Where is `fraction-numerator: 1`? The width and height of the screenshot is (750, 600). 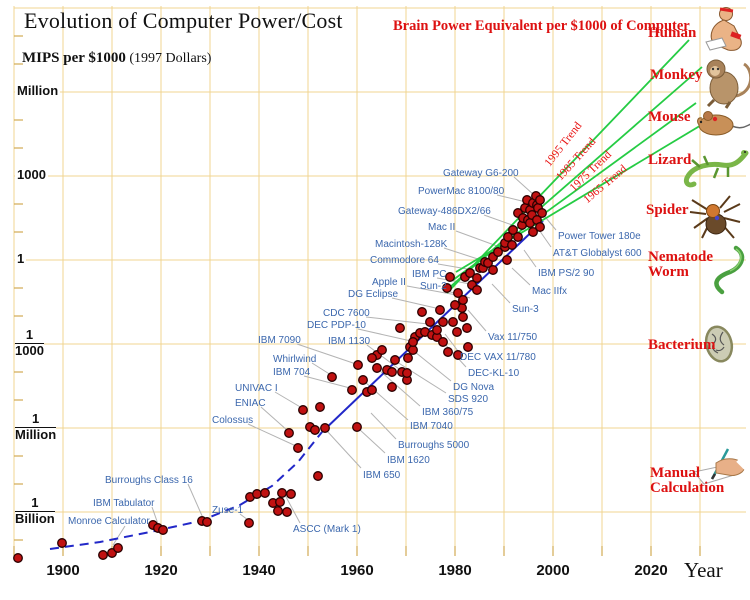 fraction-numerator: 1 is located at coordinates (36, 419).